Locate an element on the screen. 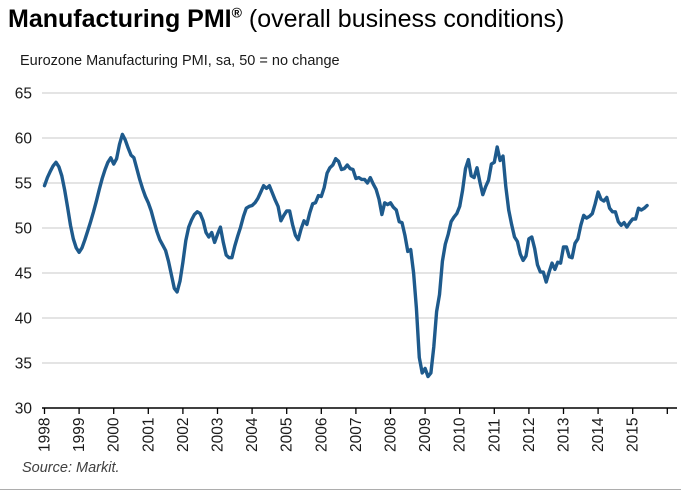  x-tick-label: 2014 is located at coordinates (598, 434).